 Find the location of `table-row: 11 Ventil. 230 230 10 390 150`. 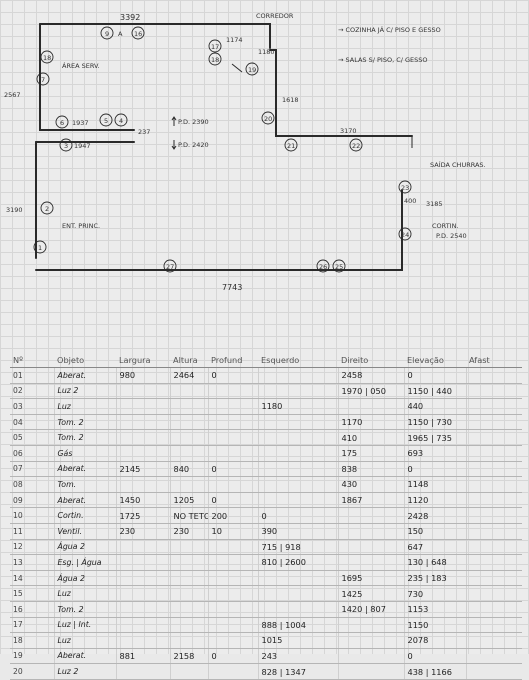

table-row: 11 Ventil. 230 230 10 390 150 is located at coordinates (266, 531).